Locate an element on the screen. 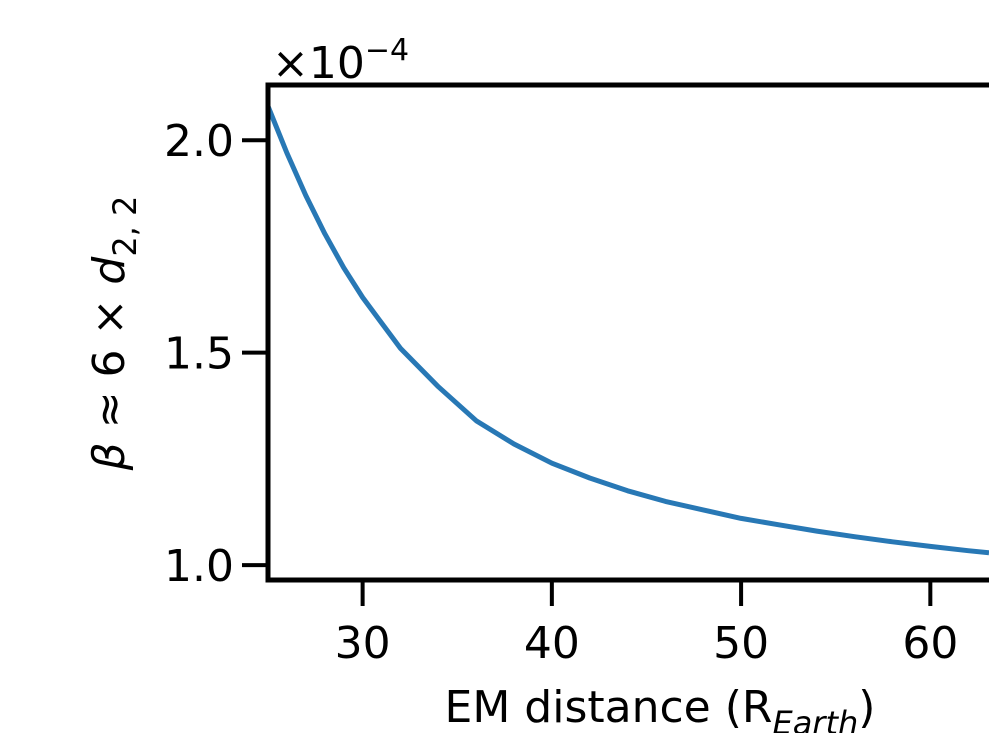  x-tick-label: 30 is located at coordinates (363, 643).